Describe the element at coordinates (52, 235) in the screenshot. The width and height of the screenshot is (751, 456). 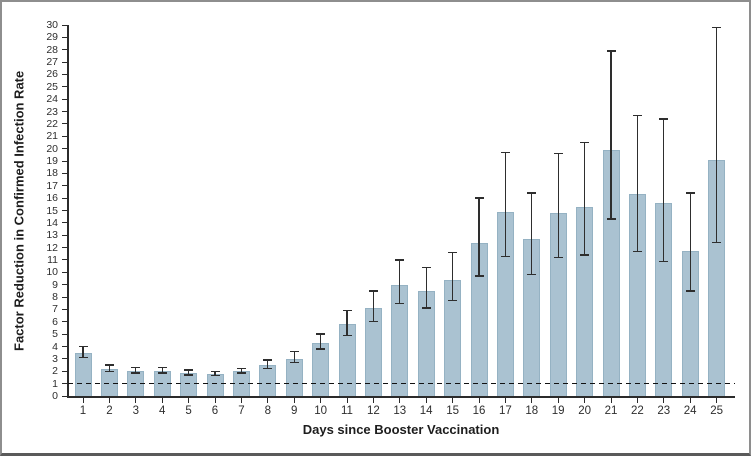
I see `y-tick-label: 13` at that location.